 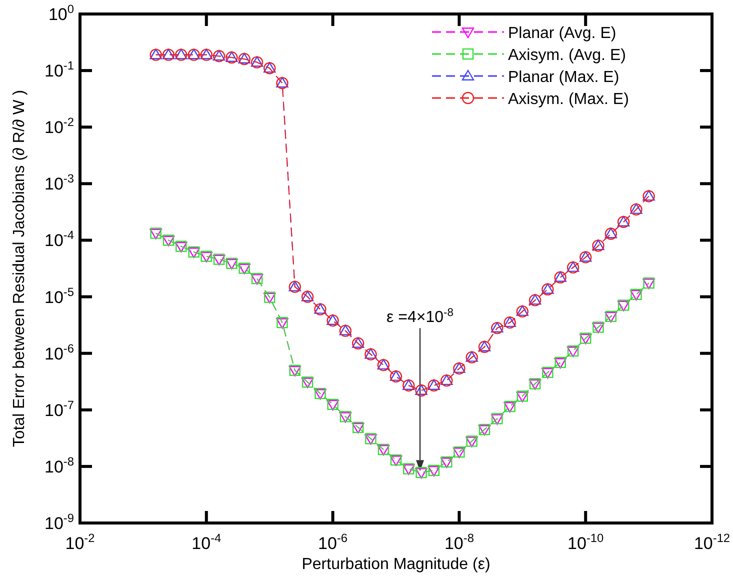 What do you see at coordinates (19, 269) in the screenshot?
I see `y-axis-title: Total Error between Residual Jacobians (∂ R/∂ W )` at bounding box center [19, 269].